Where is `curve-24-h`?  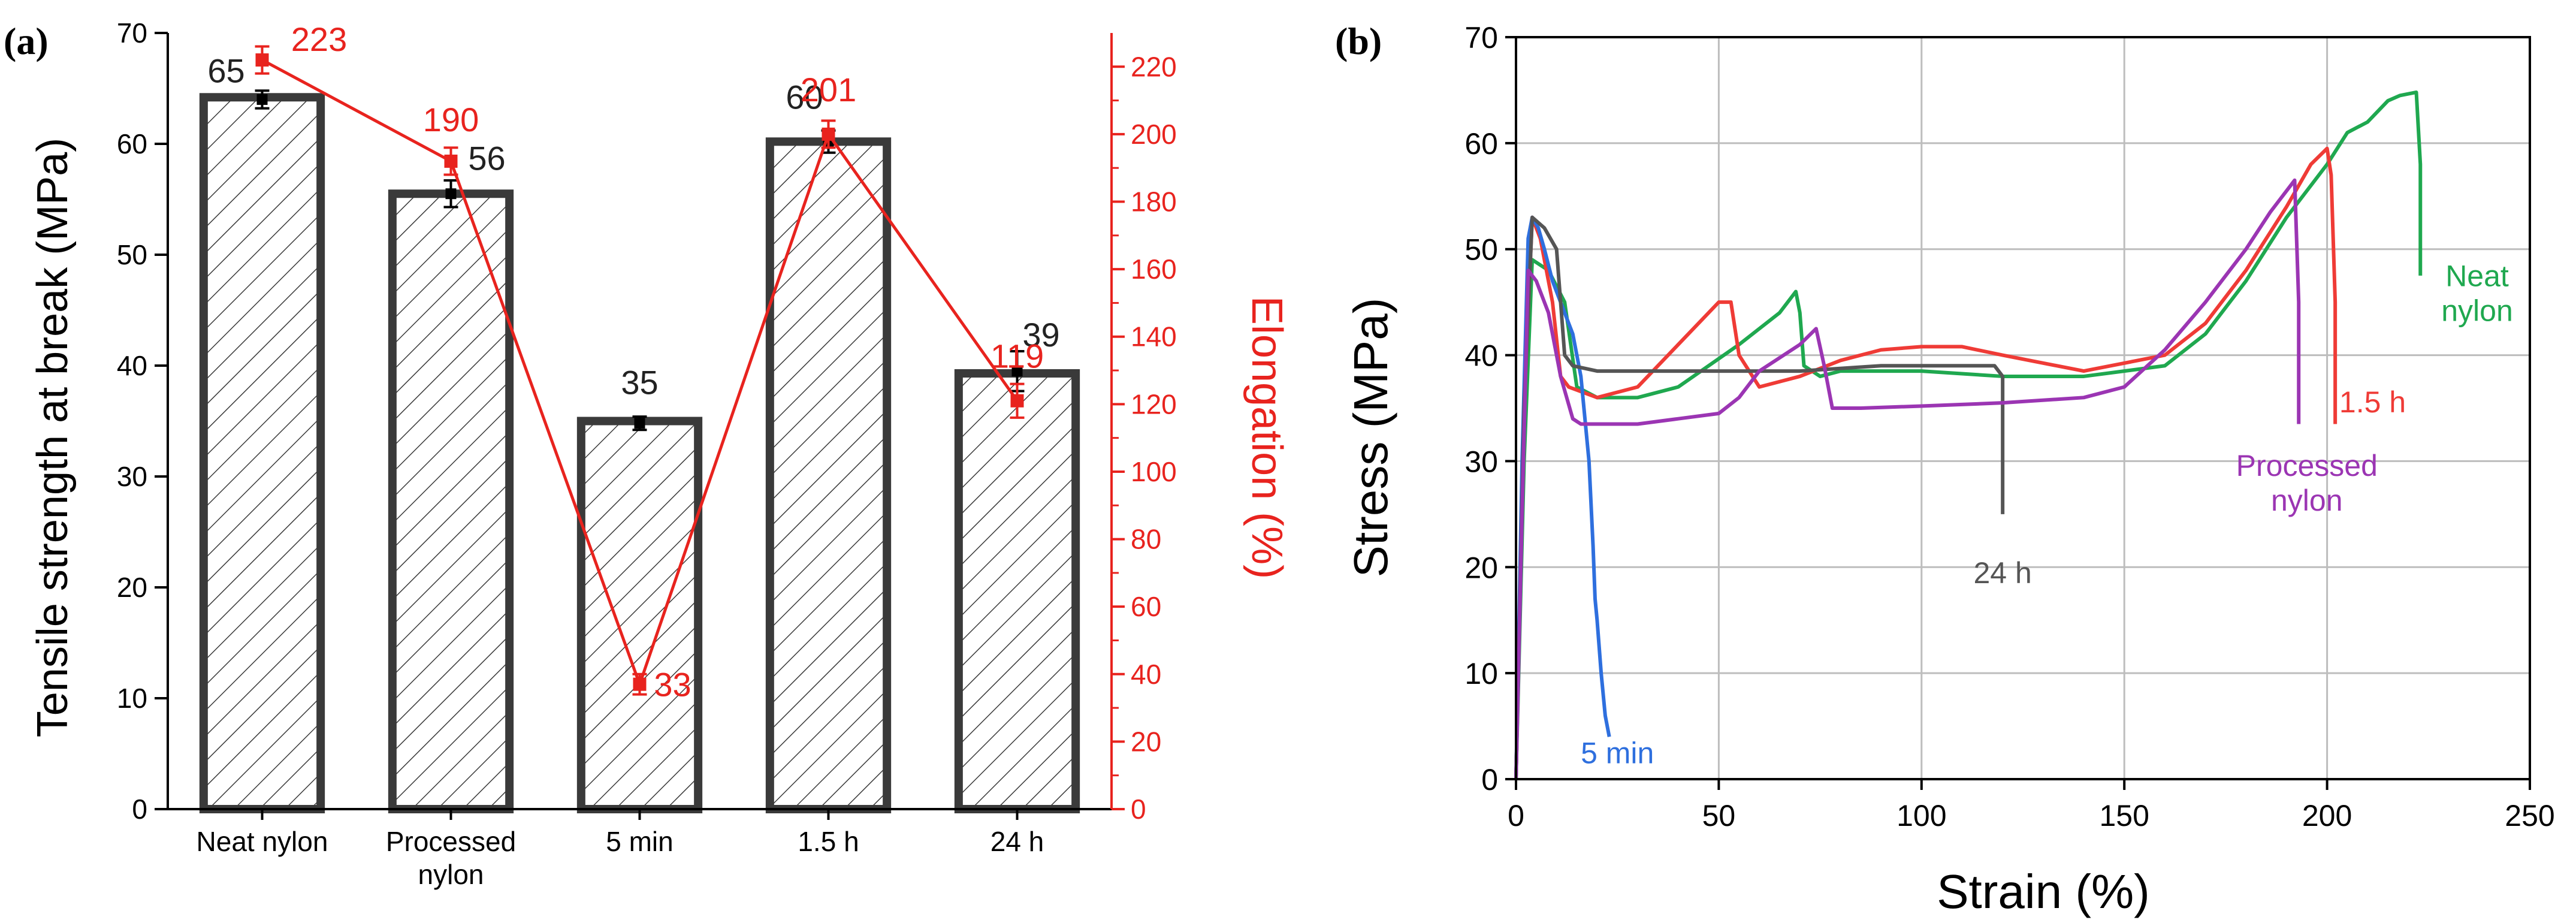
curve-24-h is located at coordinates (1760, 497).